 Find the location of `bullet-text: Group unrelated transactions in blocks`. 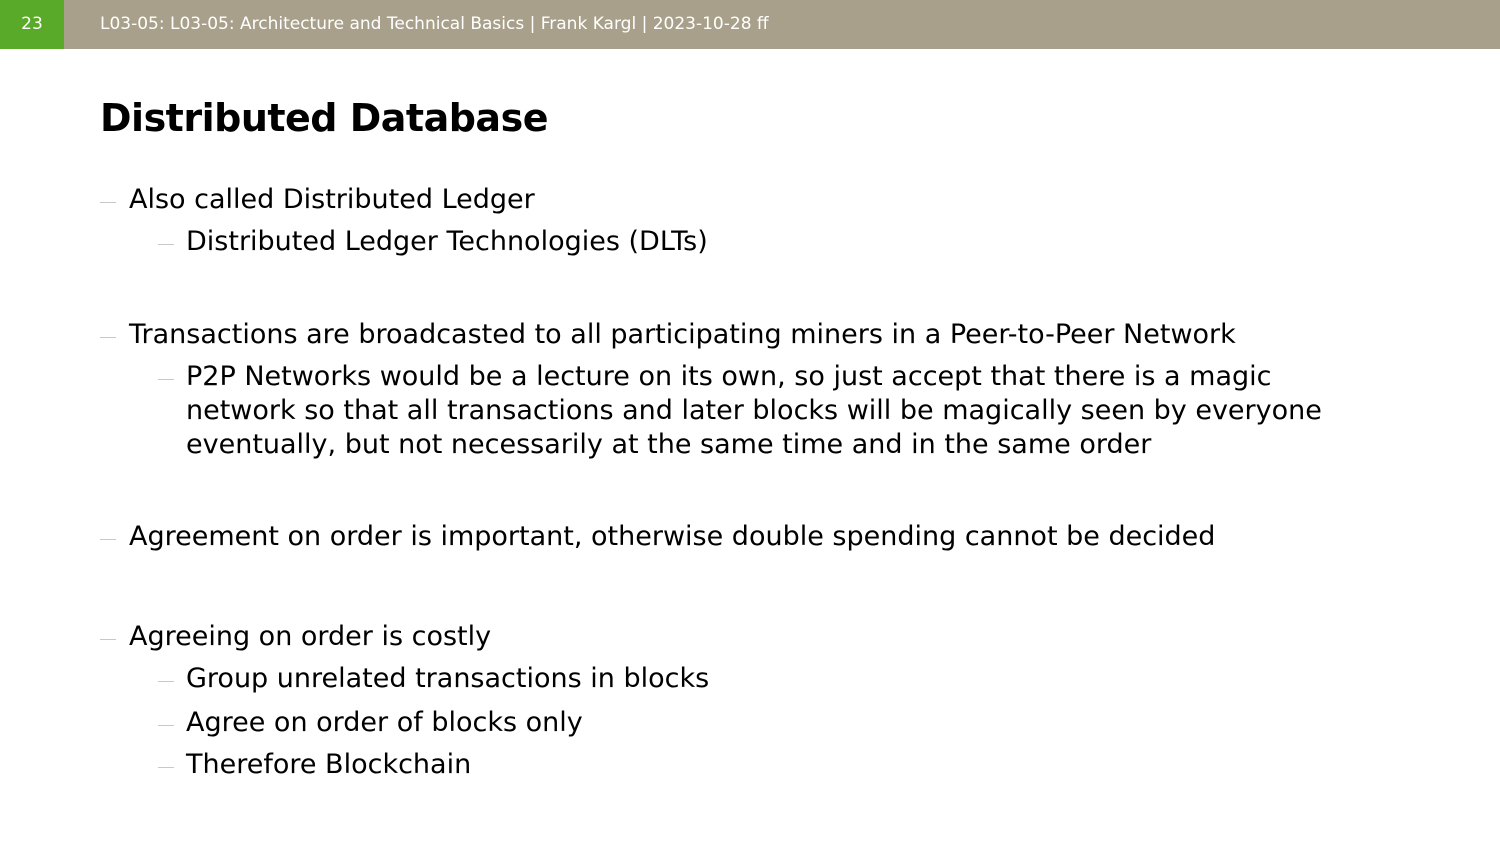

bullet-text: Group unrelated transactions in blocks is located at coordinates (448, 678).